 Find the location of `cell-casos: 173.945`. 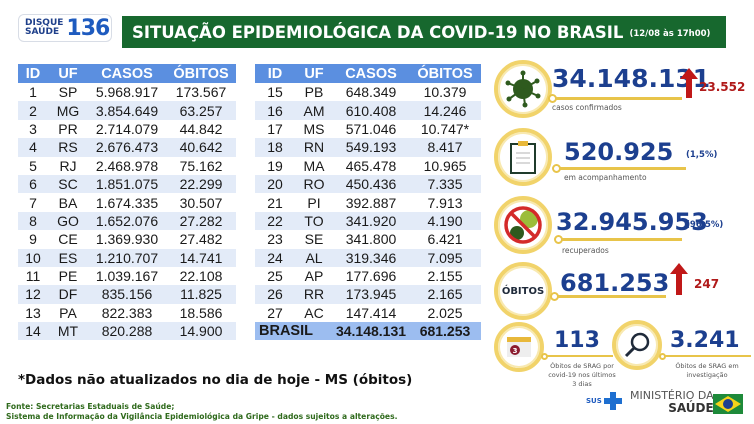

cell-casos: 173.945 is located at coordinates (371, 294).